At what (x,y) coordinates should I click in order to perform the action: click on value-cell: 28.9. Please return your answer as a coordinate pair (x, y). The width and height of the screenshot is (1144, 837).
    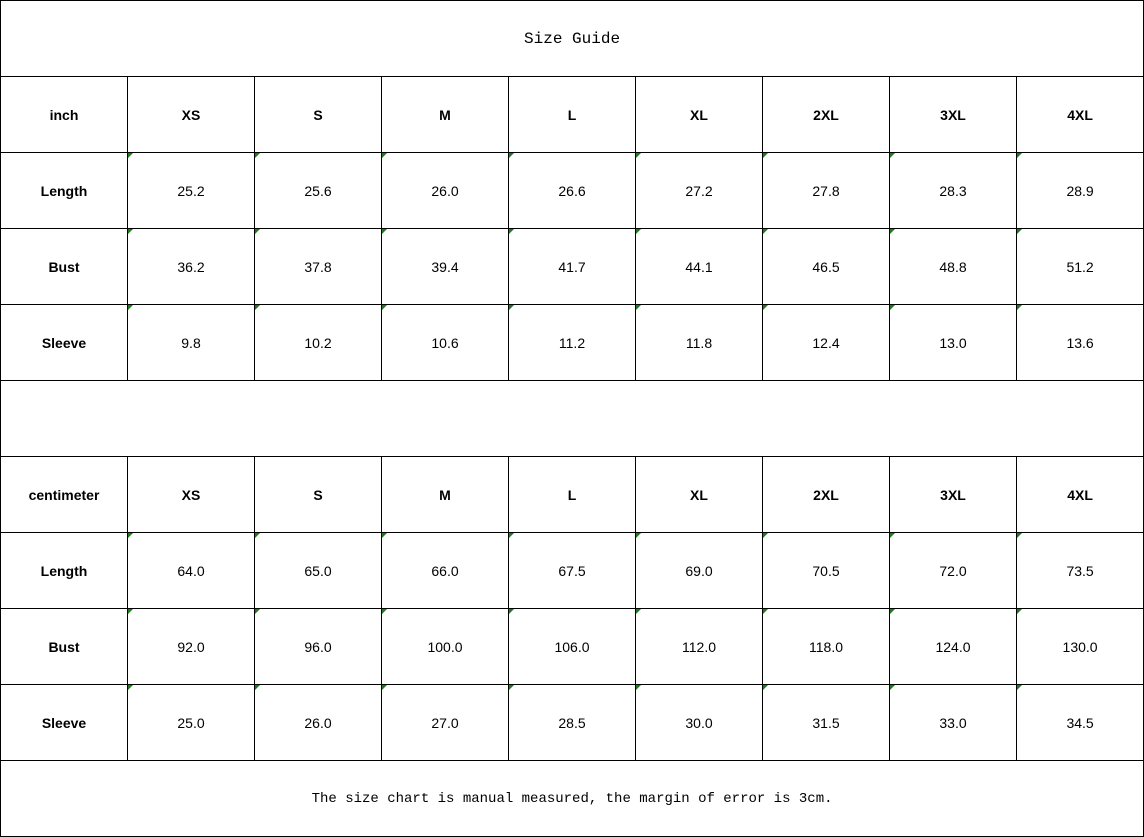
    Looking at the image, I should click on (1079, 190).